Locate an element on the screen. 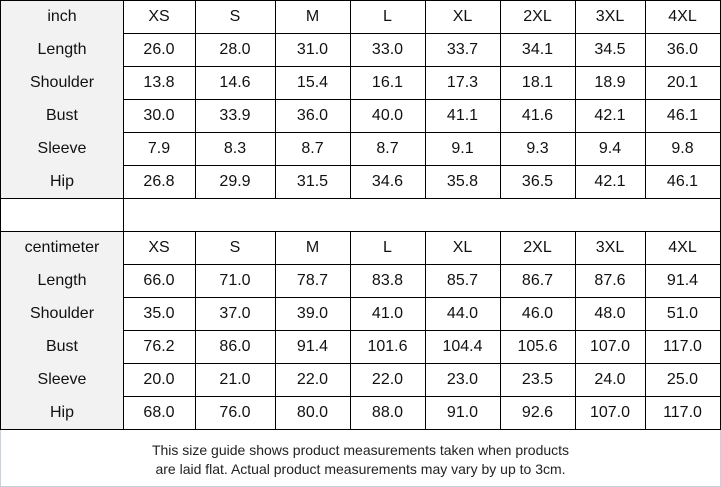 This screenshot has height=487, width=721. measurement-cell: 41.6 is located at coordinates (538, 116).